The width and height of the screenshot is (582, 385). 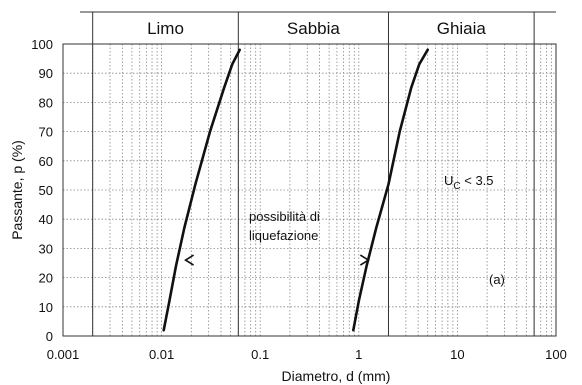 What do you see at coordinates (277, 260) in the screenshot?
I see `liquefaction-arrows` at bounding box center [277, 260].